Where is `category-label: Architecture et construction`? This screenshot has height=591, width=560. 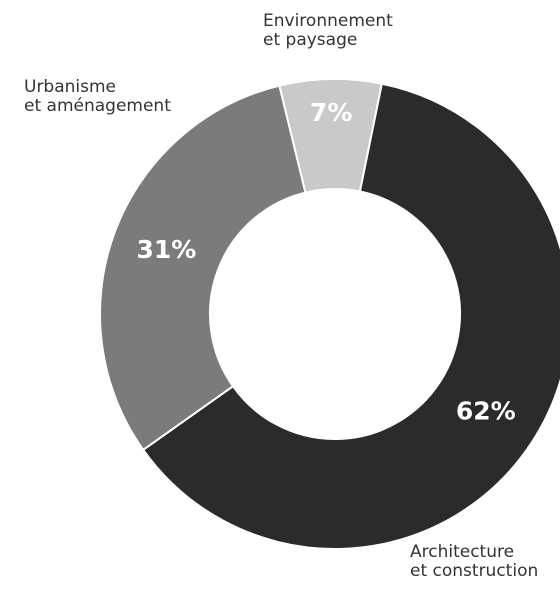
category-label: Architecture et construction is located at coordinates (474, 561).